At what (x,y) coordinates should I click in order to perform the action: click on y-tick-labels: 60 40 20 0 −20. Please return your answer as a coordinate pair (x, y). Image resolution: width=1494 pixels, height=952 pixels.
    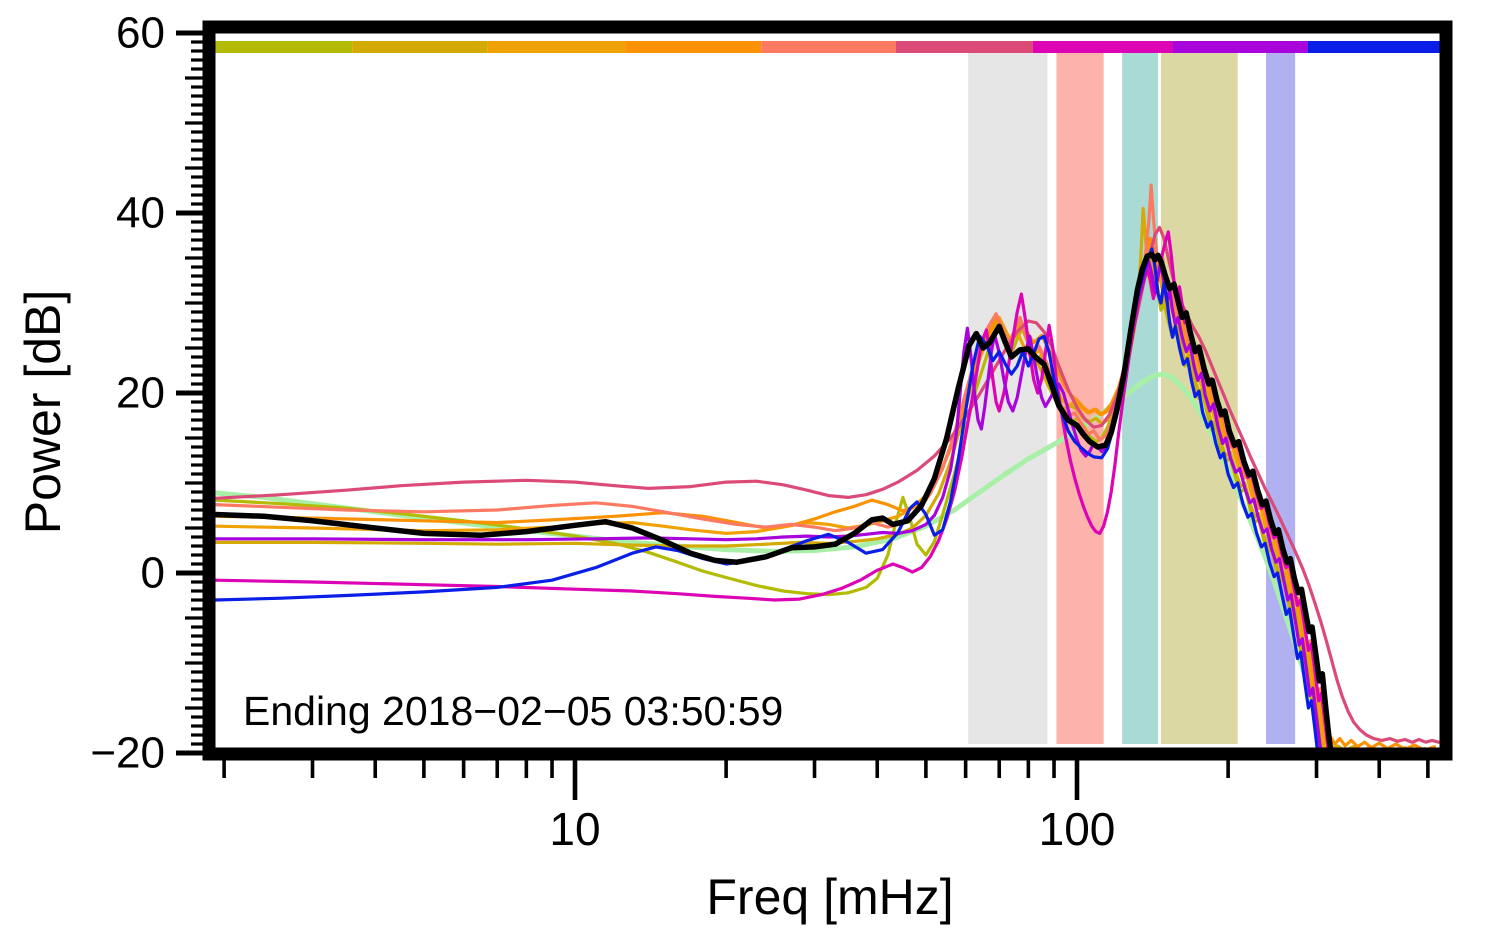
    Looking at the image, I should click on (127, 393).